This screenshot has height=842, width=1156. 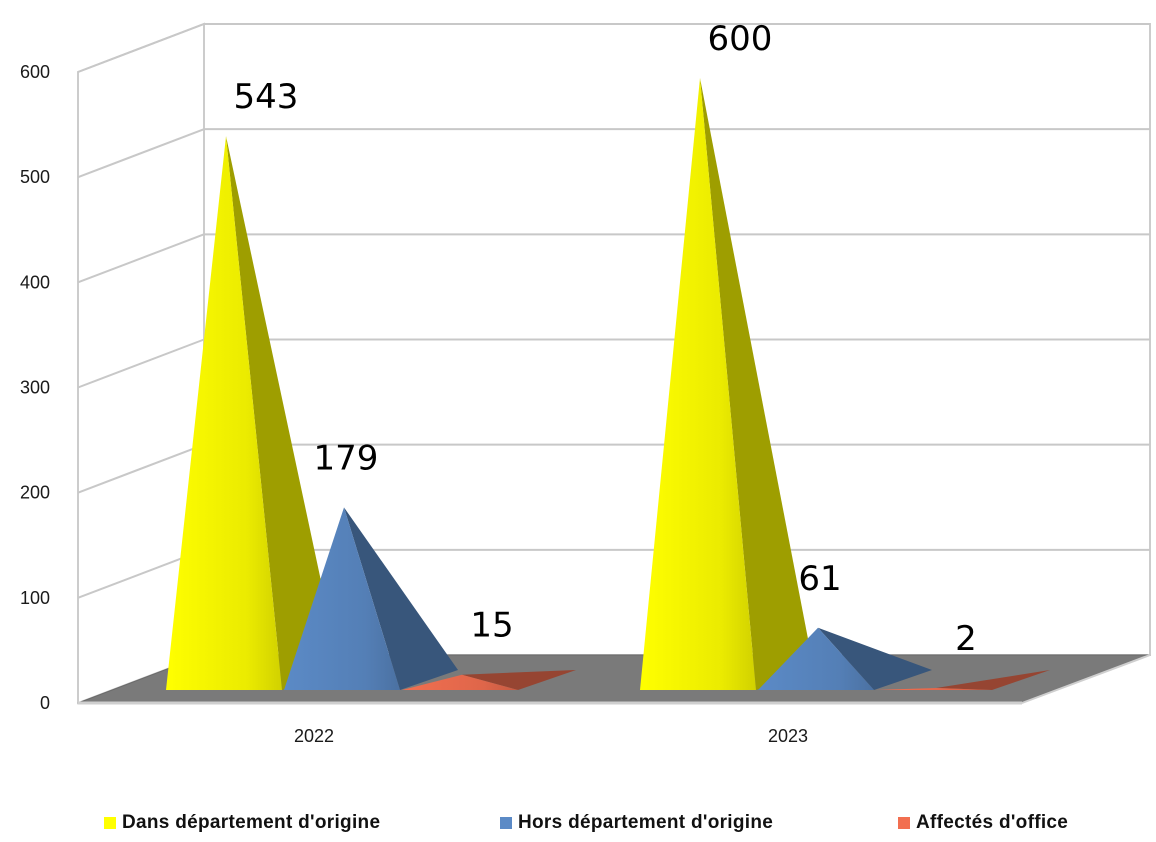 I want to click on legend-item-hors-departement: Hors département d'origine, so click(x=636, y=823).